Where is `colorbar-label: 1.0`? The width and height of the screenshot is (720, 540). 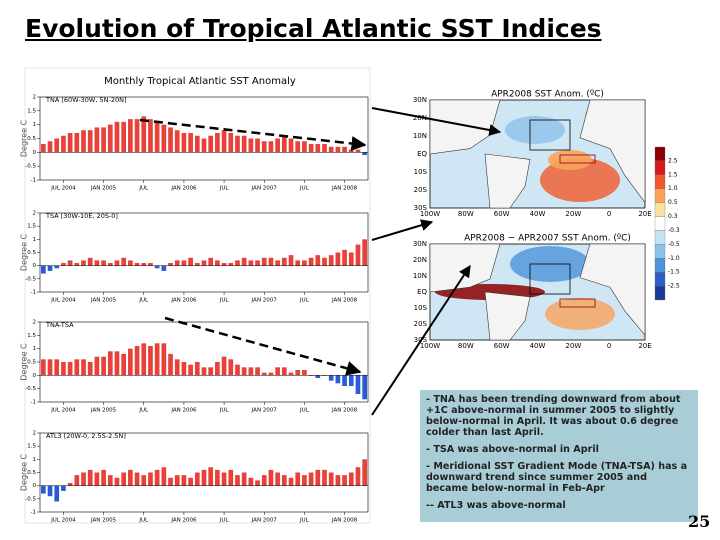 colorbar-label: 1.0 is located at coordinates (673, 188).